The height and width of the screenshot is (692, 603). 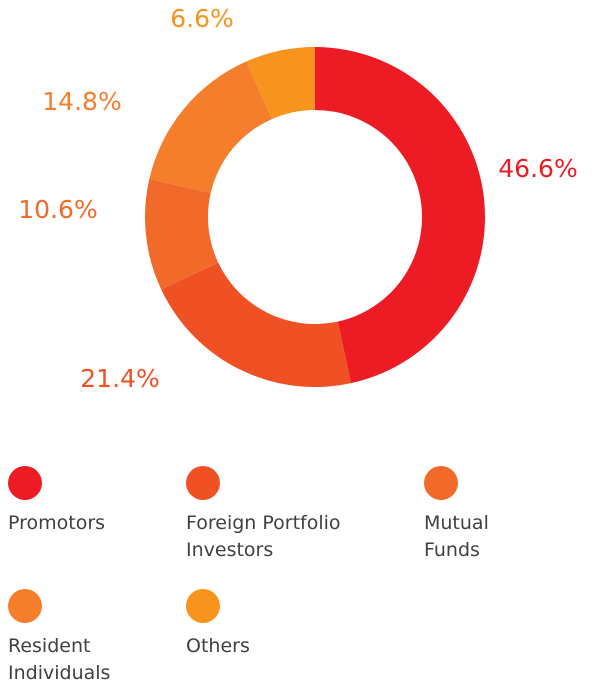 I want to click on value-label: 10.6%, so click(x=57, y=209).